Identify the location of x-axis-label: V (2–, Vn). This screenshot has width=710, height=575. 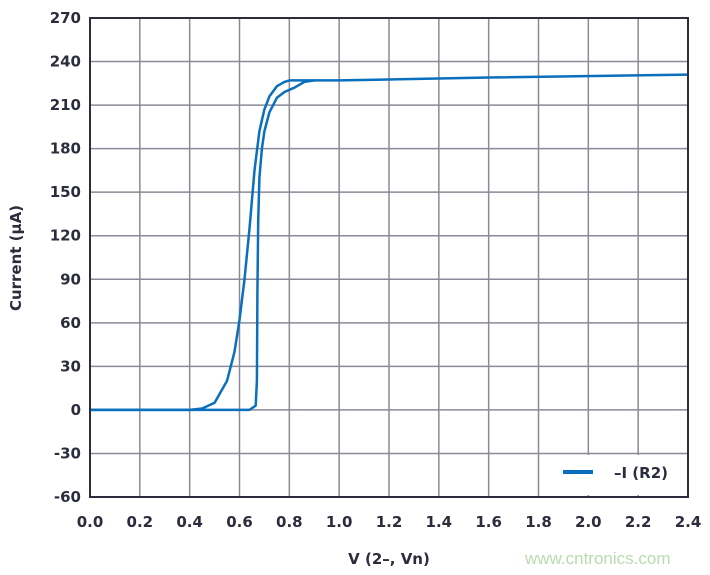
(389, 559).